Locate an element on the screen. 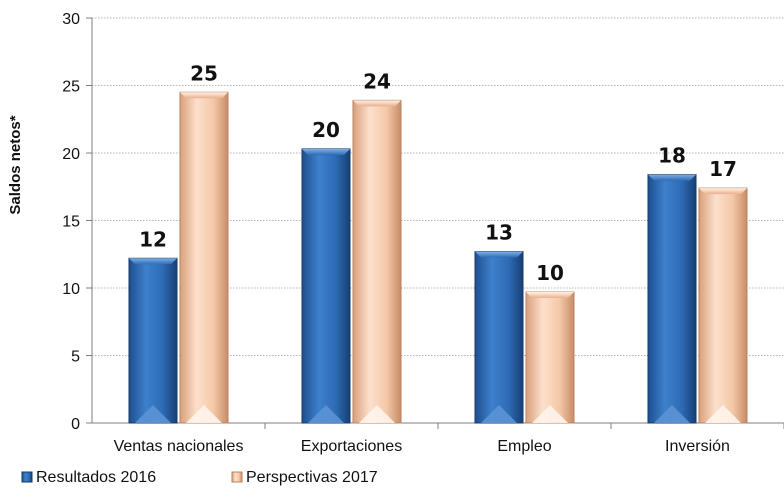 The width and height of the screenshot is (784, 497). legend-label: Perspectivas 2017 is located at coordinates (312, 477).